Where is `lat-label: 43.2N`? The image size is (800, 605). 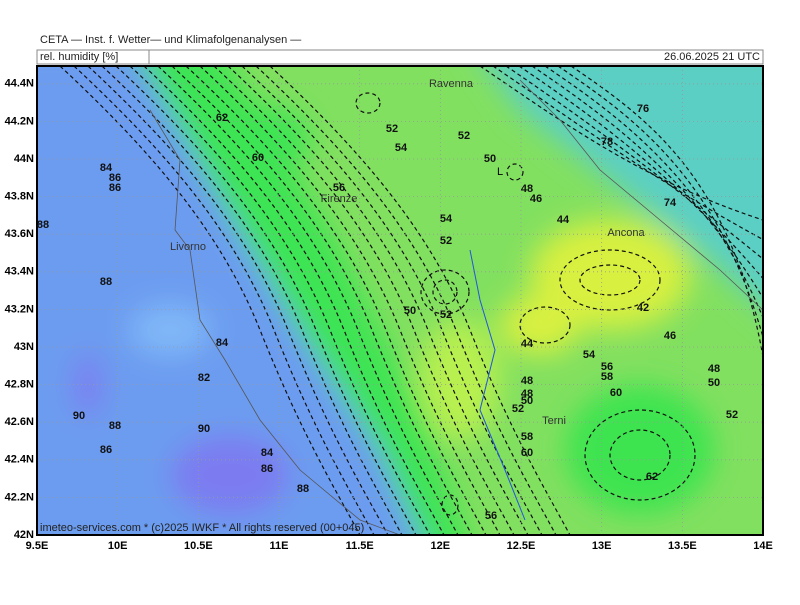
lat-label: 43.2N is located at coordinates (19, 309).